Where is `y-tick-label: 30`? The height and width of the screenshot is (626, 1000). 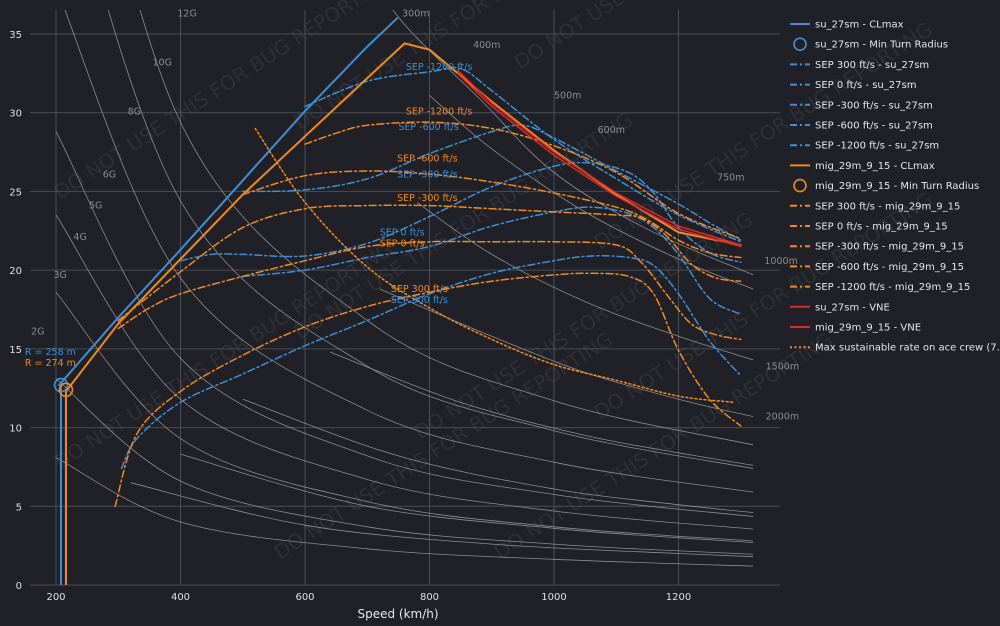
y-tick-label: 30 is located at coordinates (15, 114).